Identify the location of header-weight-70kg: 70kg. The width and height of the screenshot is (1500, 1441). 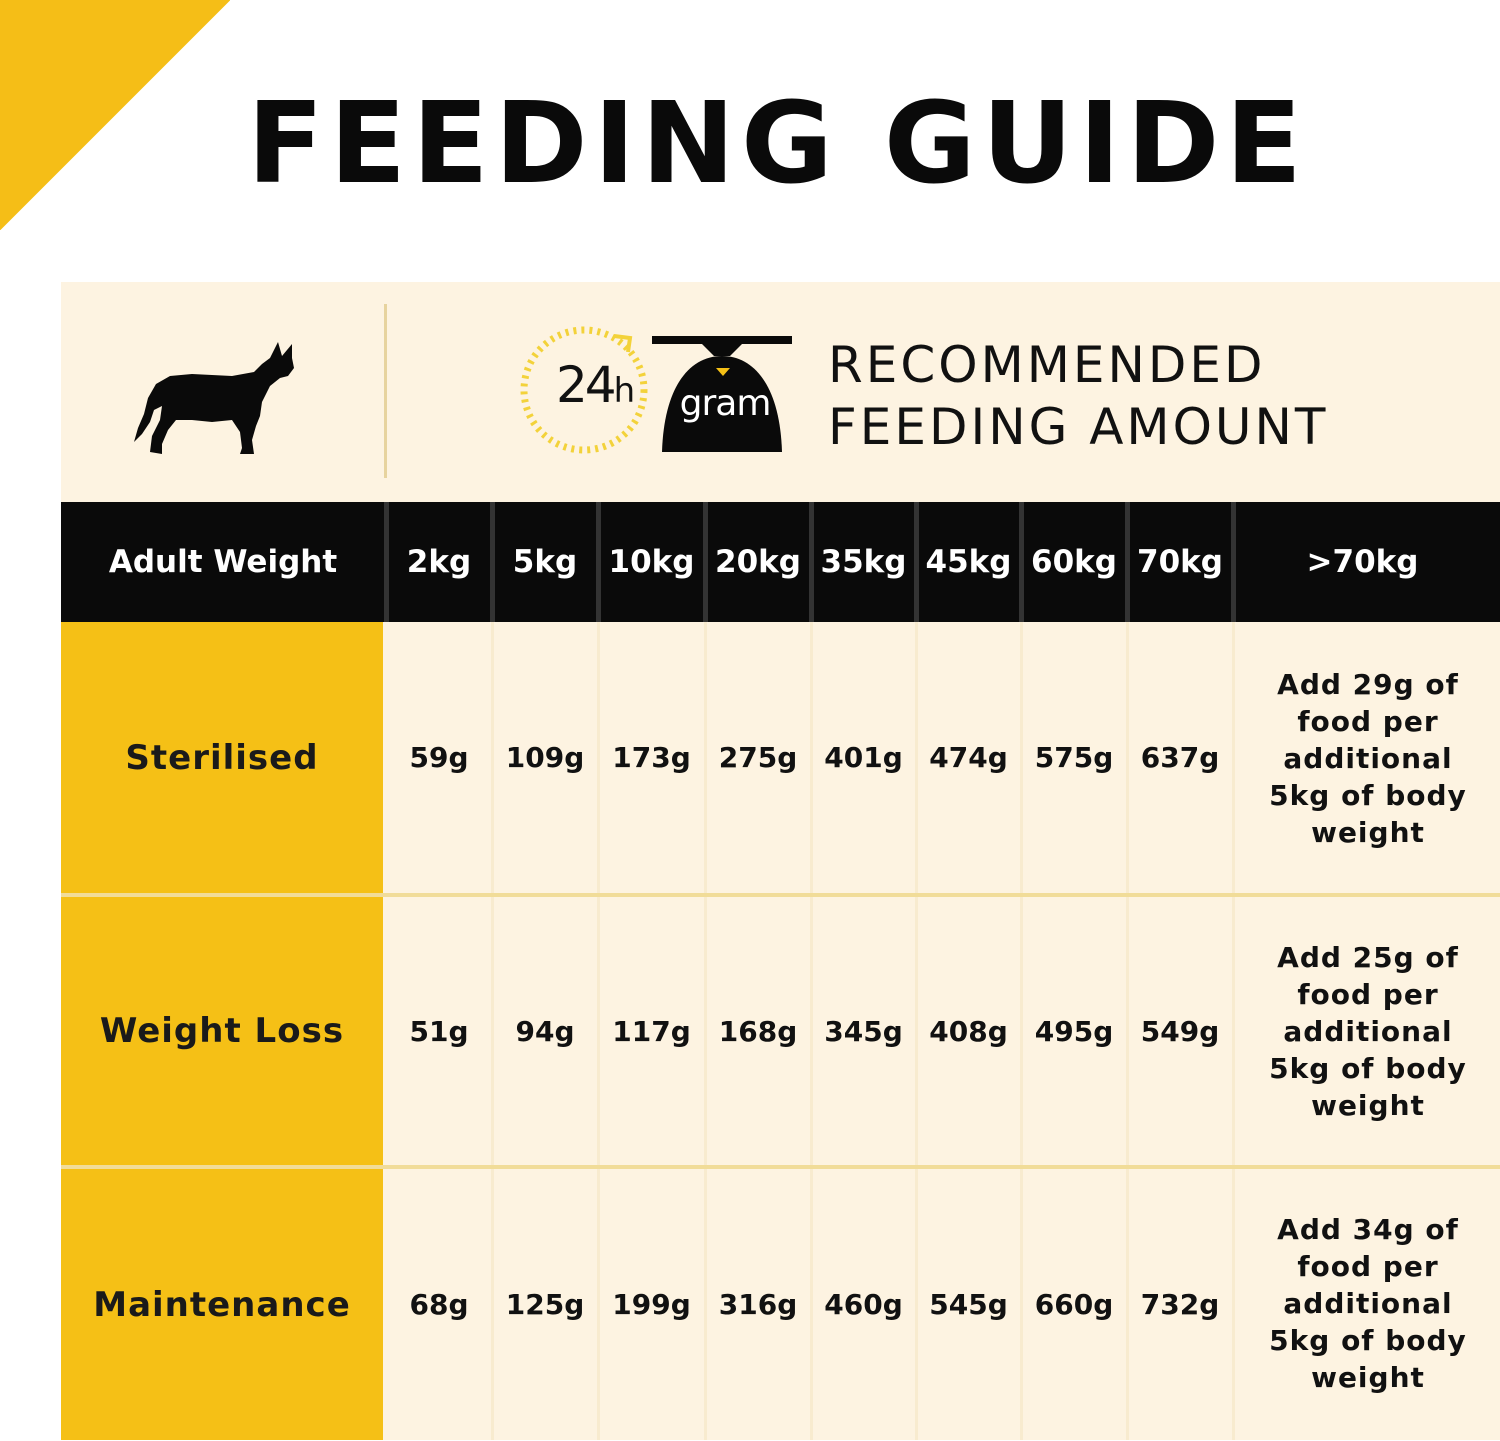
(1180, 562).